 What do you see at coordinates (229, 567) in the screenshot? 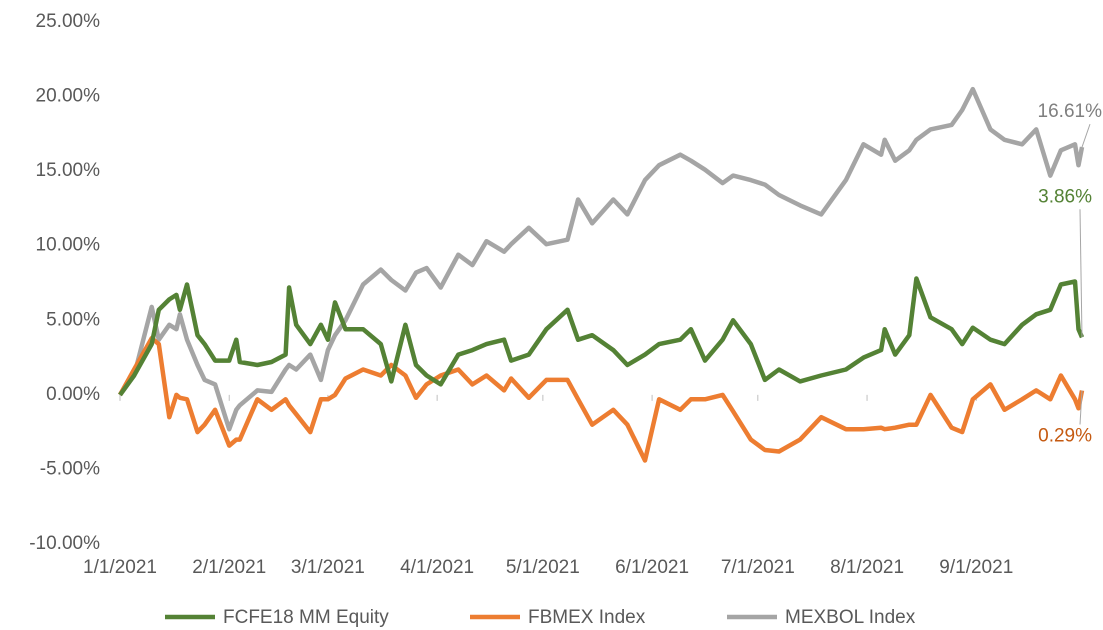
I see `x-tick-label: 2/1/2021` at bounding box center [229, 567].